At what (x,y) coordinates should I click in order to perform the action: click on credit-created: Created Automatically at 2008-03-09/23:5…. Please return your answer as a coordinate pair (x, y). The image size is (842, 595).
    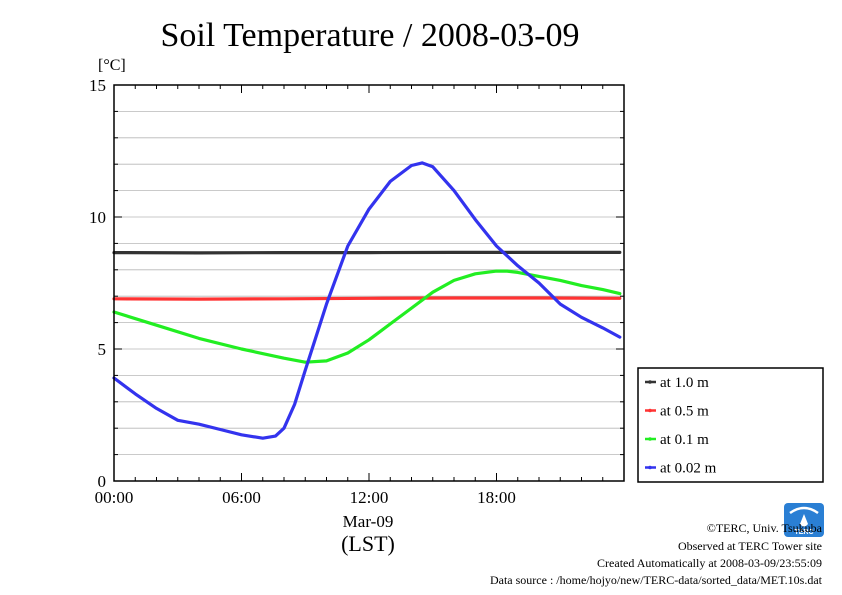
    Looking at the image, I should click on (709, 563).